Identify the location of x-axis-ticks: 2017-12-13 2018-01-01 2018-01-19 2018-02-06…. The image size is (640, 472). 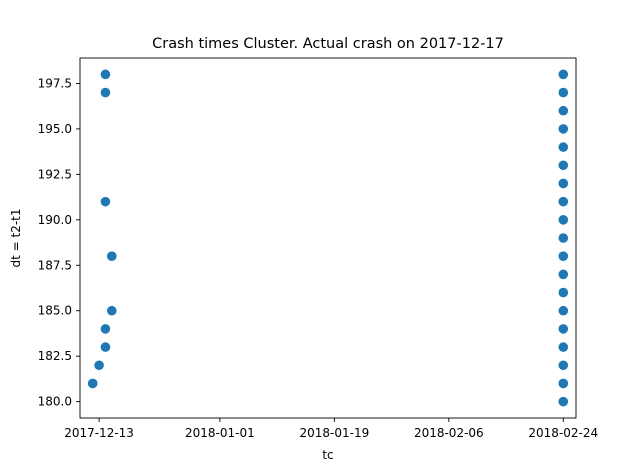
(331, 429).